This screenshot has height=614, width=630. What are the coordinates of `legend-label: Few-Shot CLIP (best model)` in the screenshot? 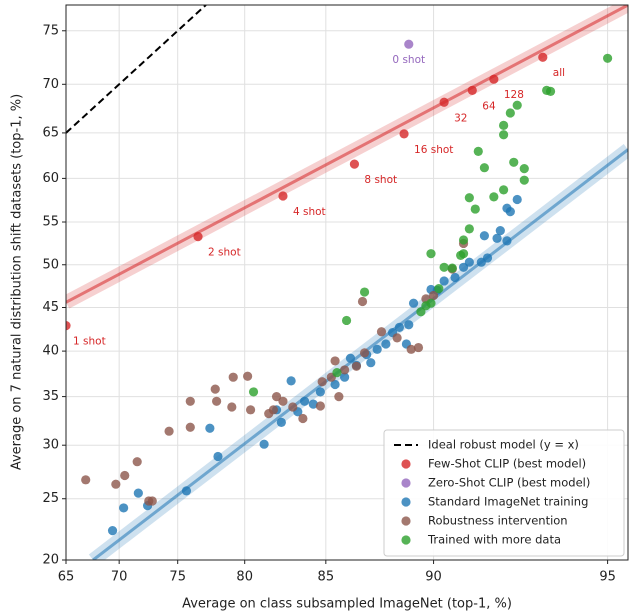 It's located at (507, 464).